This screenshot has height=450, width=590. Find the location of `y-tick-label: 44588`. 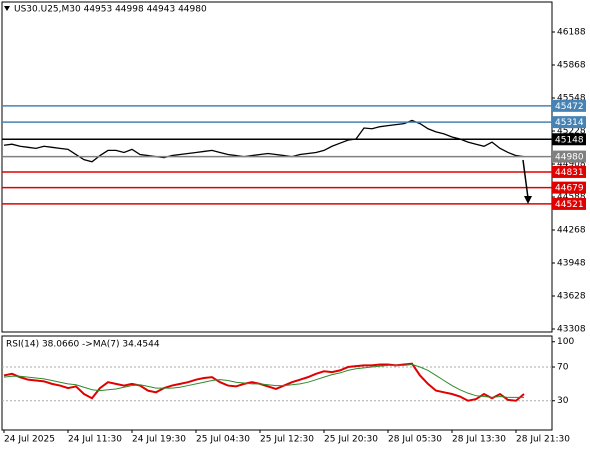

y-tick-label: 44588 is located at coordinates (571, 198).